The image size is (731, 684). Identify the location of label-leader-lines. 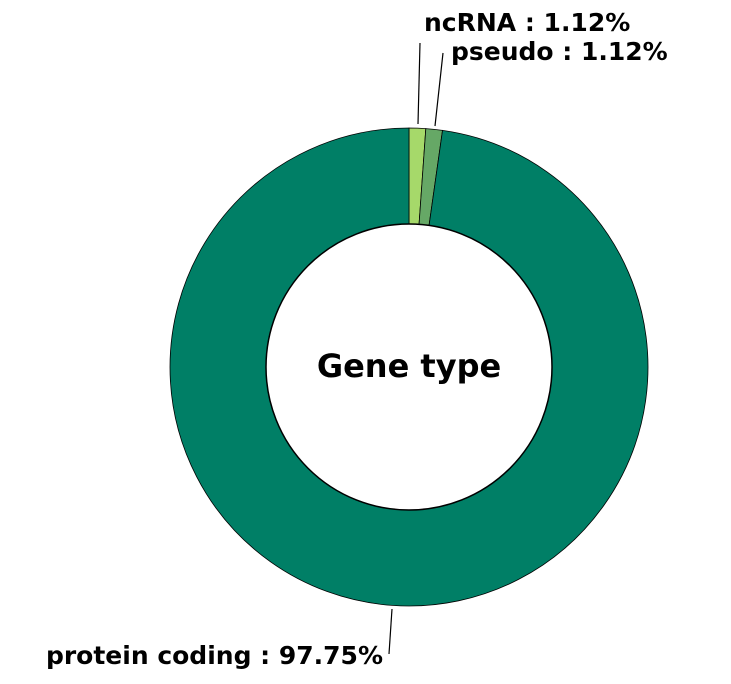
(416, 348).